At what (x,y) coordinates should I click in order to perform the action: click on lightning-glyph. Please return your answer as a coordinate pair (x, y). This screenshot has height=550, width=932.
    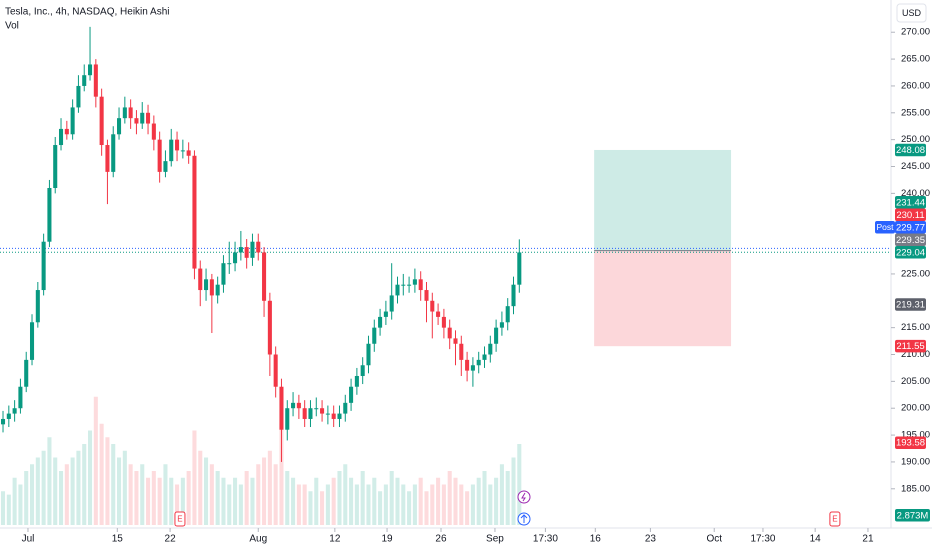
    Looking at the image, I should click on (523, 497).